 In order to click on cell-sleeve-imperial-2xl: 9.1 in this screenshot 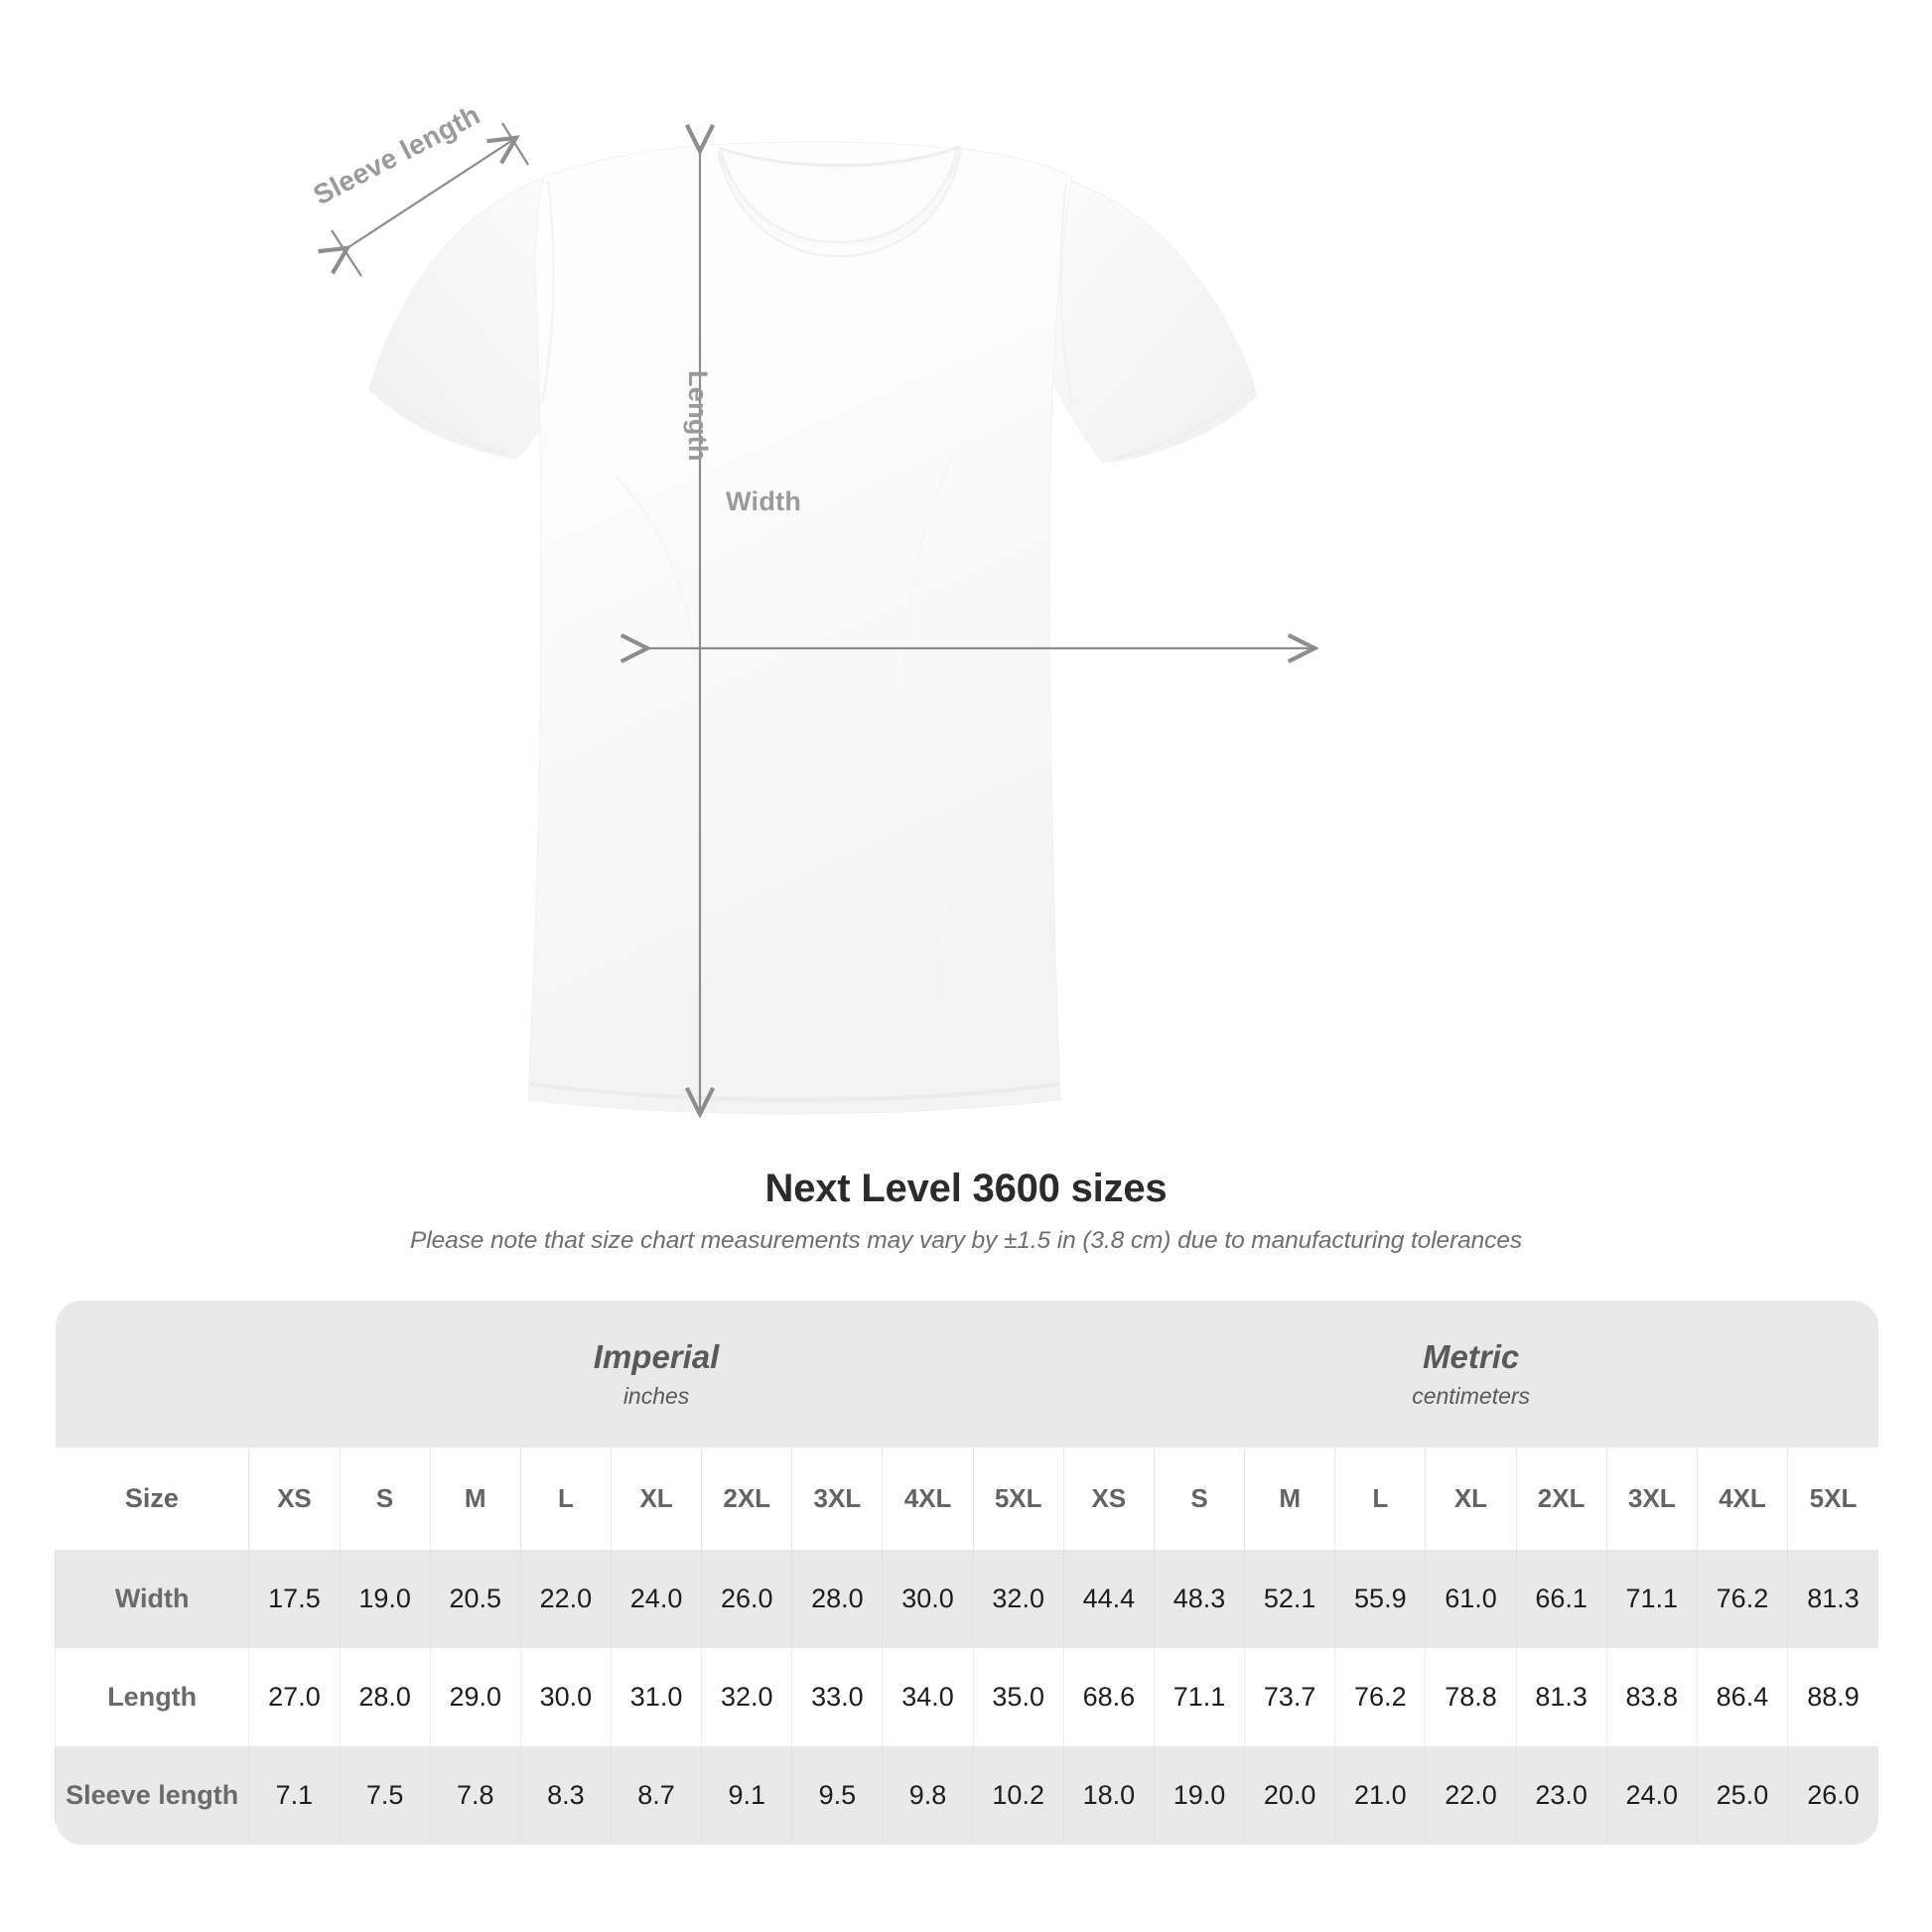, I will do `click(747, 1796)`.